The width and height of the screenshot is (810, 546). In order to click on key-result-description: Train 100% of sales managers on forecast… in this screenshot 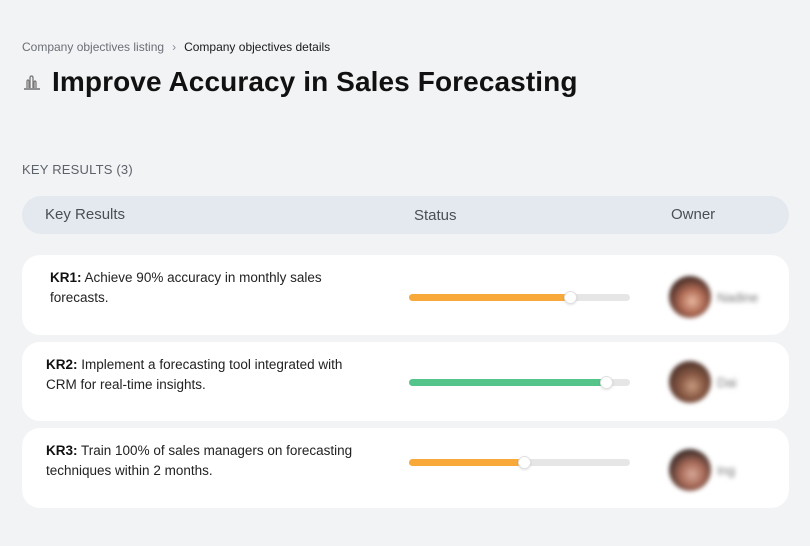, I will do `click(199, 460)`.